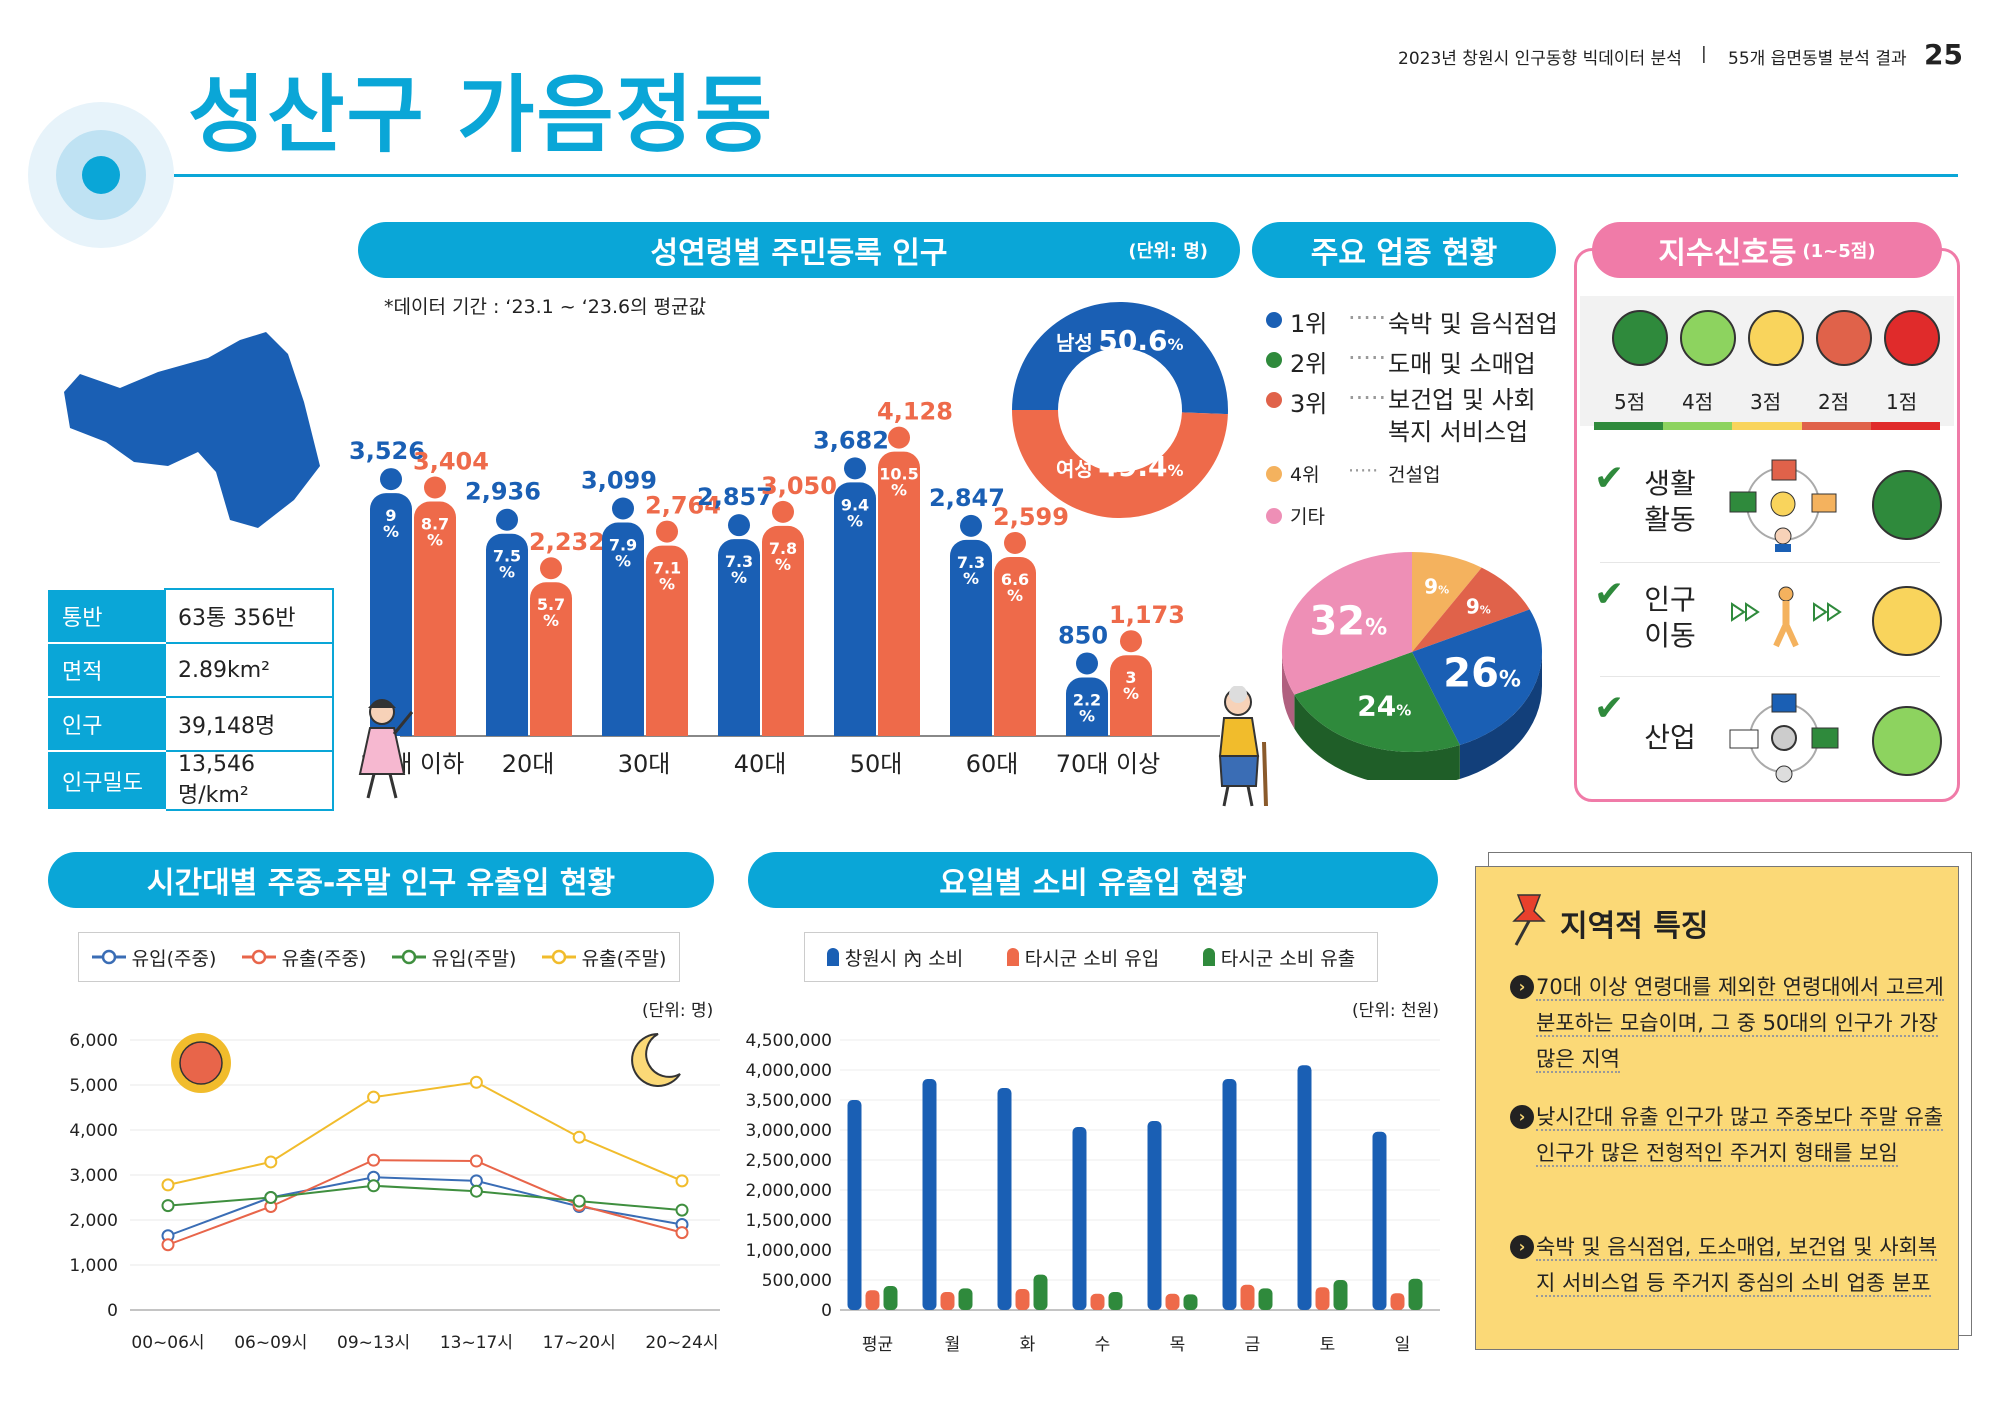  I want to click on bar-pct-label: 5.7, so click(551, 604).